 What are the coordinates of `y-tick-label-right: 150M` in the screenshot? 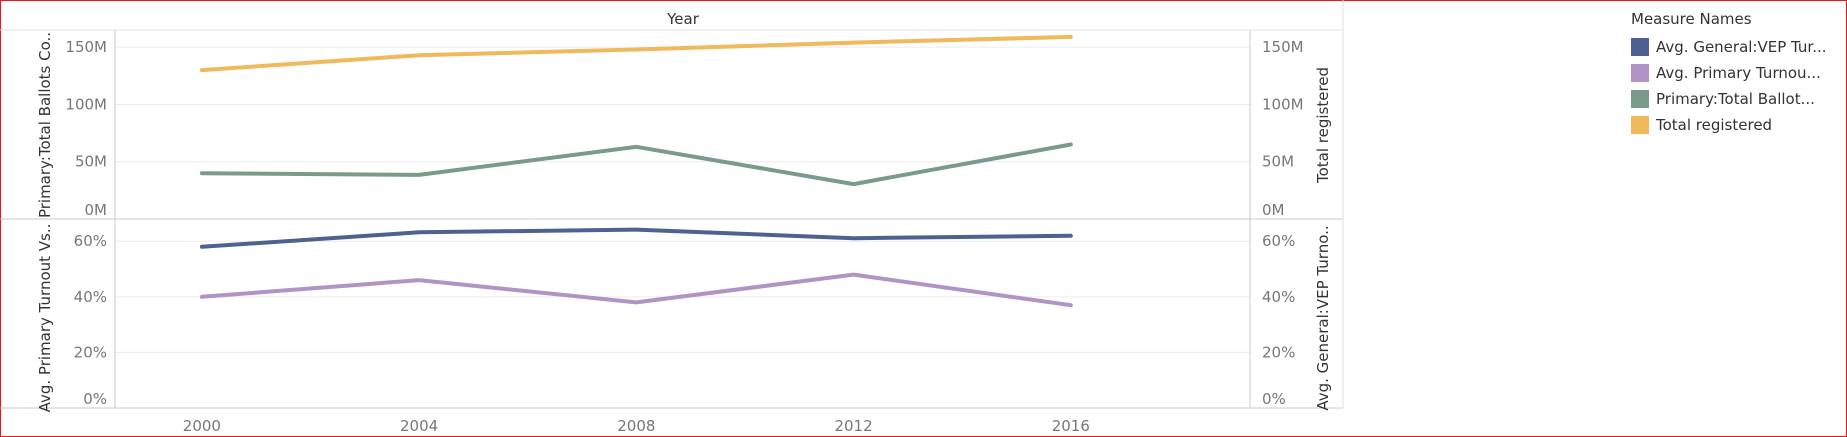 It's located at (1283, 47).